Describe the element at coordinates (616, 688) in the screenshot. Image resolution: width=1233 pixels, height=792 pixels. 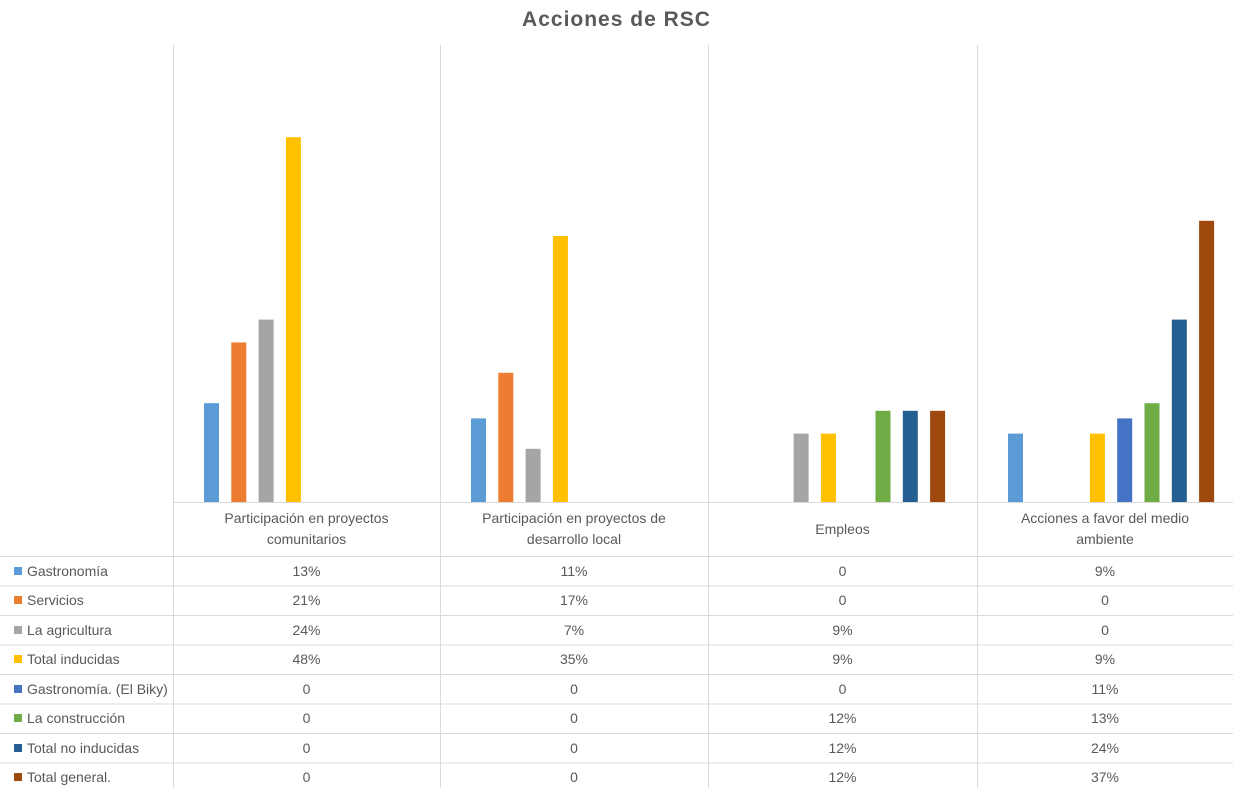
I see `table-row: Gastronomía. (El Biky) 0 0 0 11%` at that location.